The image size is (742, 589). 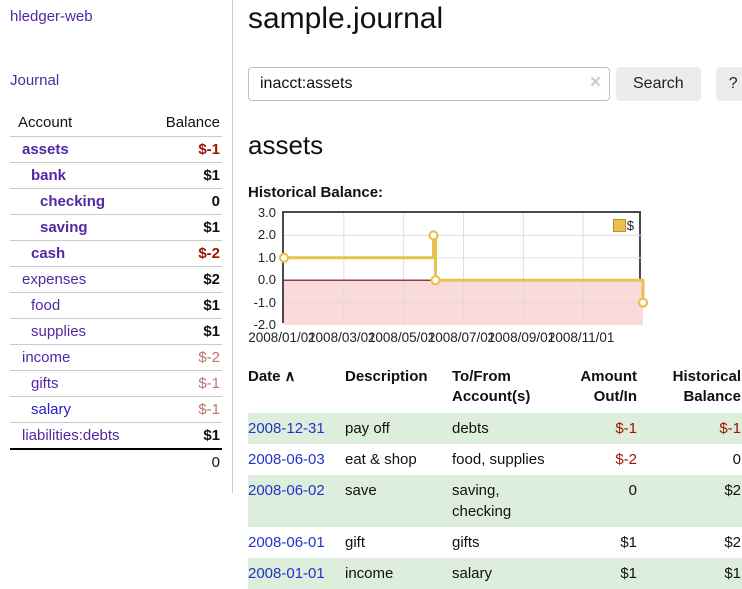 What do you see at coordinates (286, 542) in the screenshot?
I see `transaction-date-link: 2008-06-01` at bounding box center [286, 542].